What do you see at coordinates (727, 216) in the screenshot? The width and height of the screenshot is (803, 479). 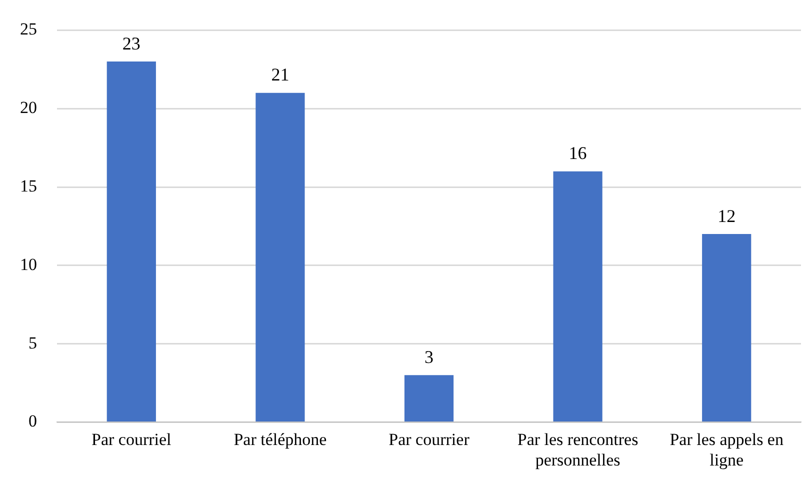 I see `data-label: 12` at bounding box center [727, 216].